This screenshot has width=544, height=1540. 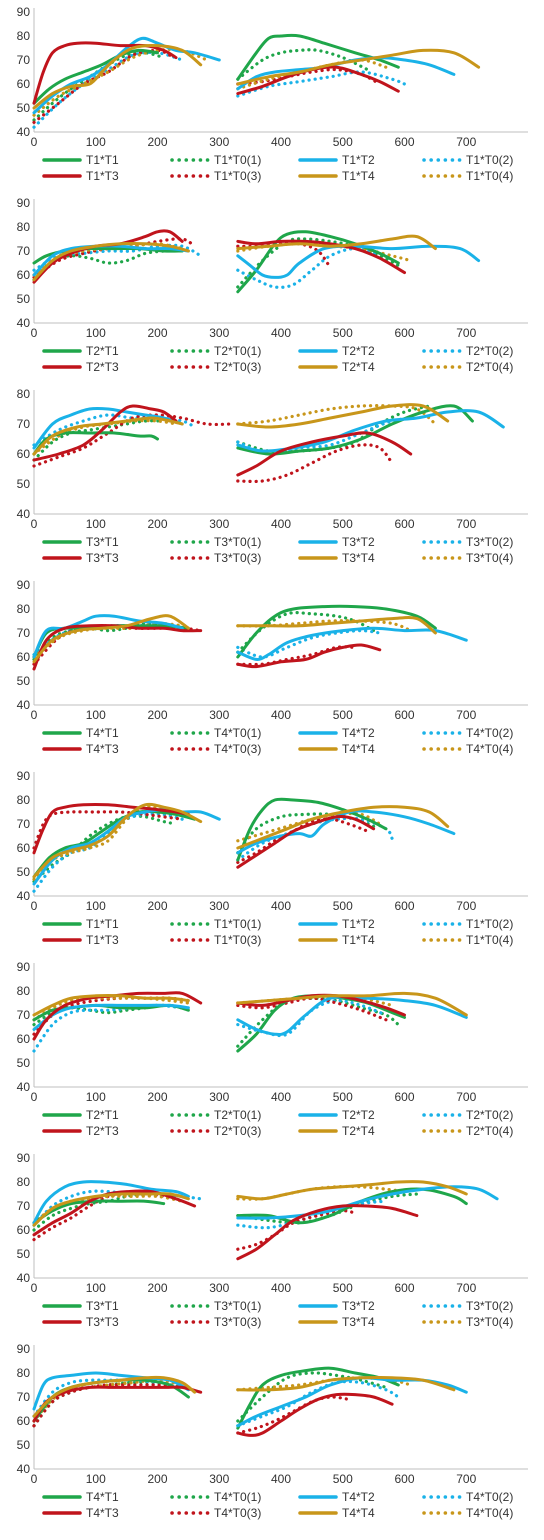 What do you see at coordinates (489, 351) in the screenshot?
I see `legend-label: T2*T0(2)` at bounding box center [489, 351].